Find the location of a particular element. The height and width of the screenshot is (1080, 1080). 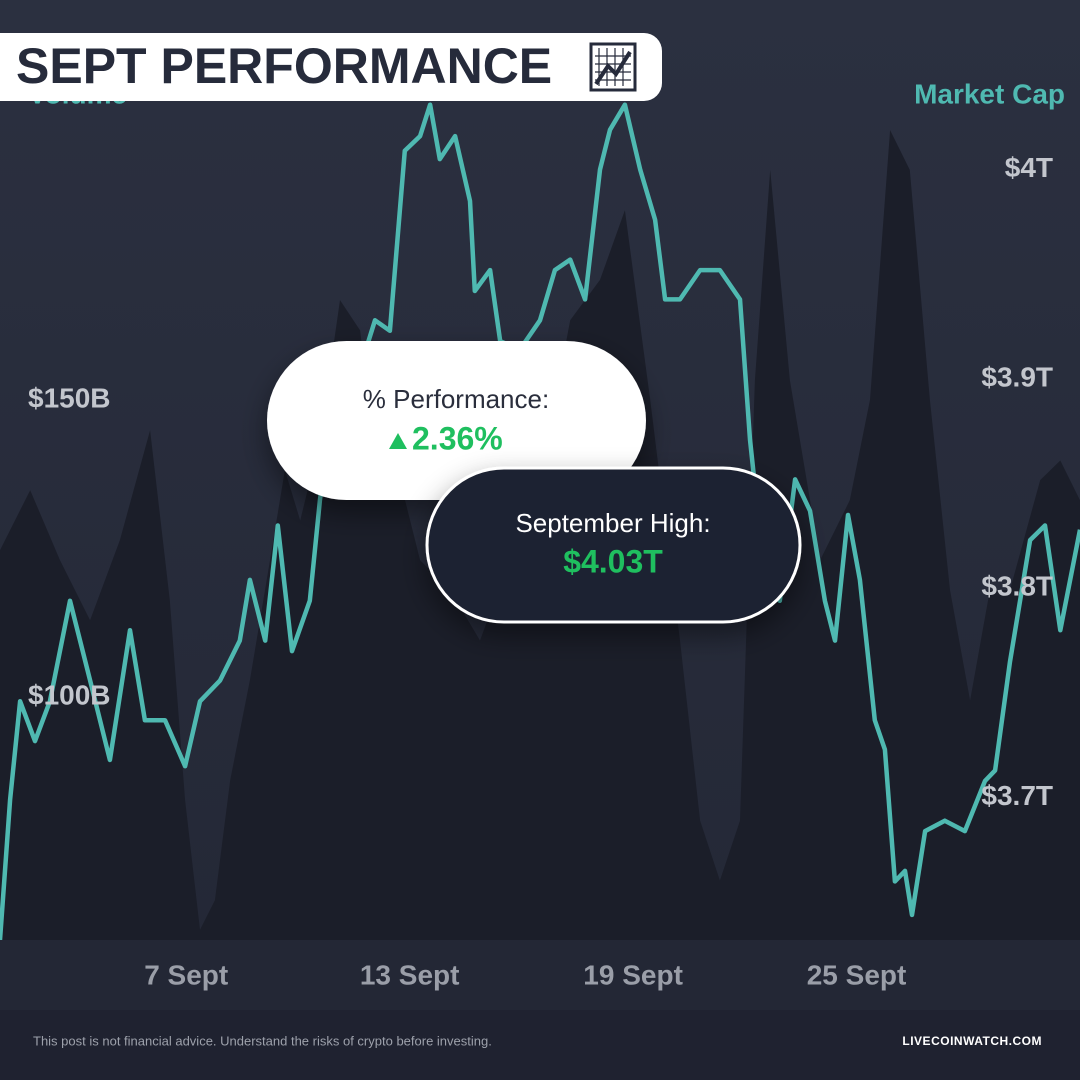

footer-band is located at coordinates (540, 1045).